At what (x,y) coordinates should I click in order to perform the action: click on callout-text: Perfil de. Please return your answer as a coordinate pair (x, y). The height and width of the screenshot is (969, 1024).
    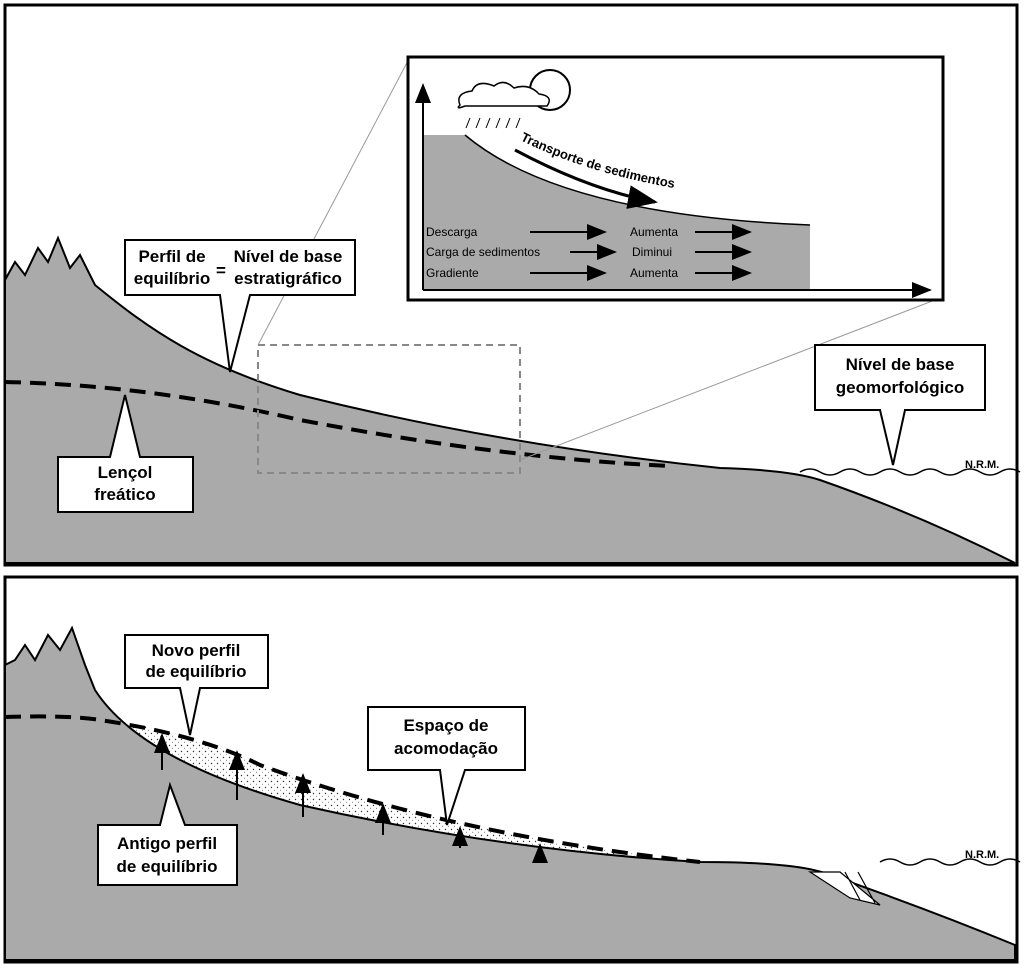
    Looking at the image, I should click on (171, 256).